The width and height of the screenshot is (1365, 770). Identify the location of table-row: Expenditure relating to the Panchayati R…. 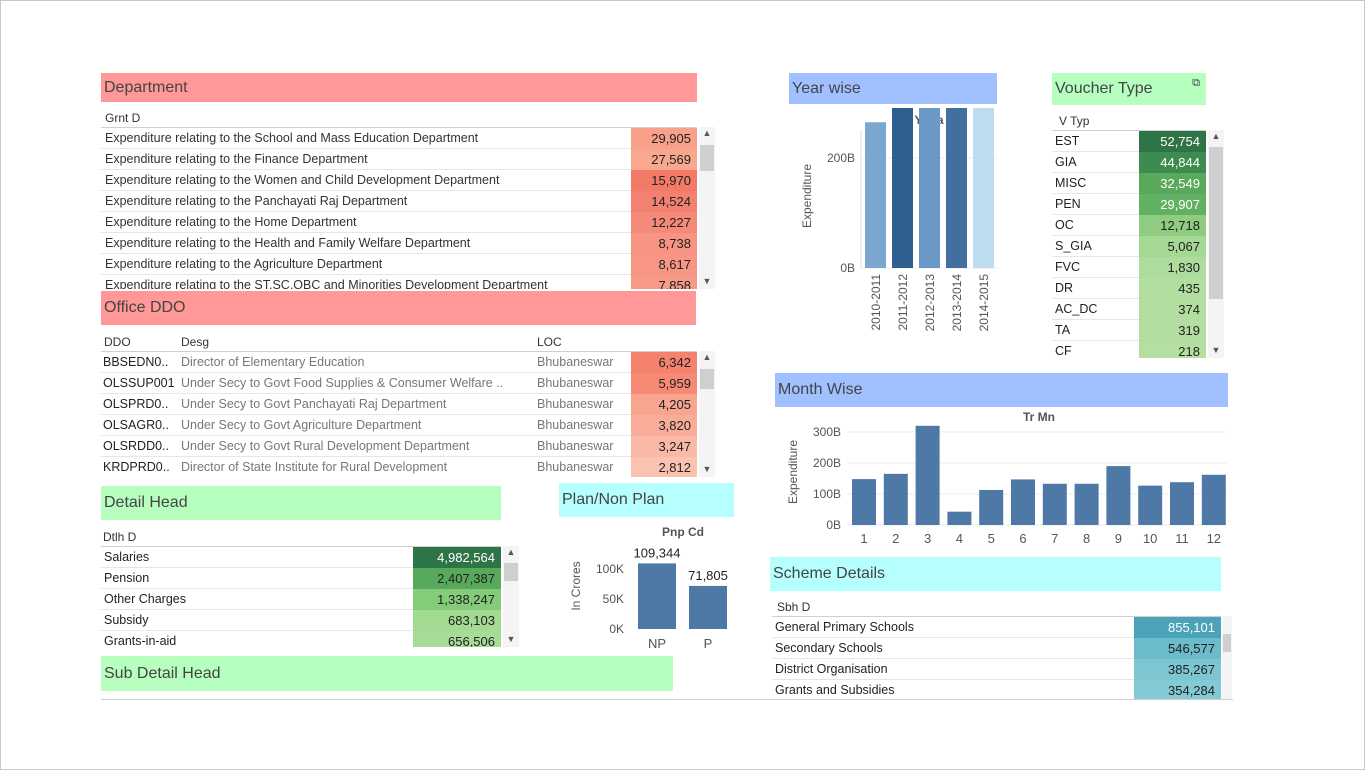
(399, 201).